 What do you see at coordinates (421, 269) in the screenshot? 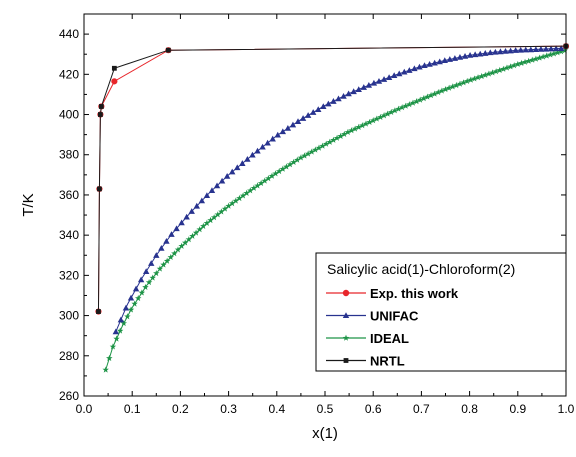
I see `legend-title: Salicylic acid(1)-Chloroform(2)` at bounding box center [421, 269].